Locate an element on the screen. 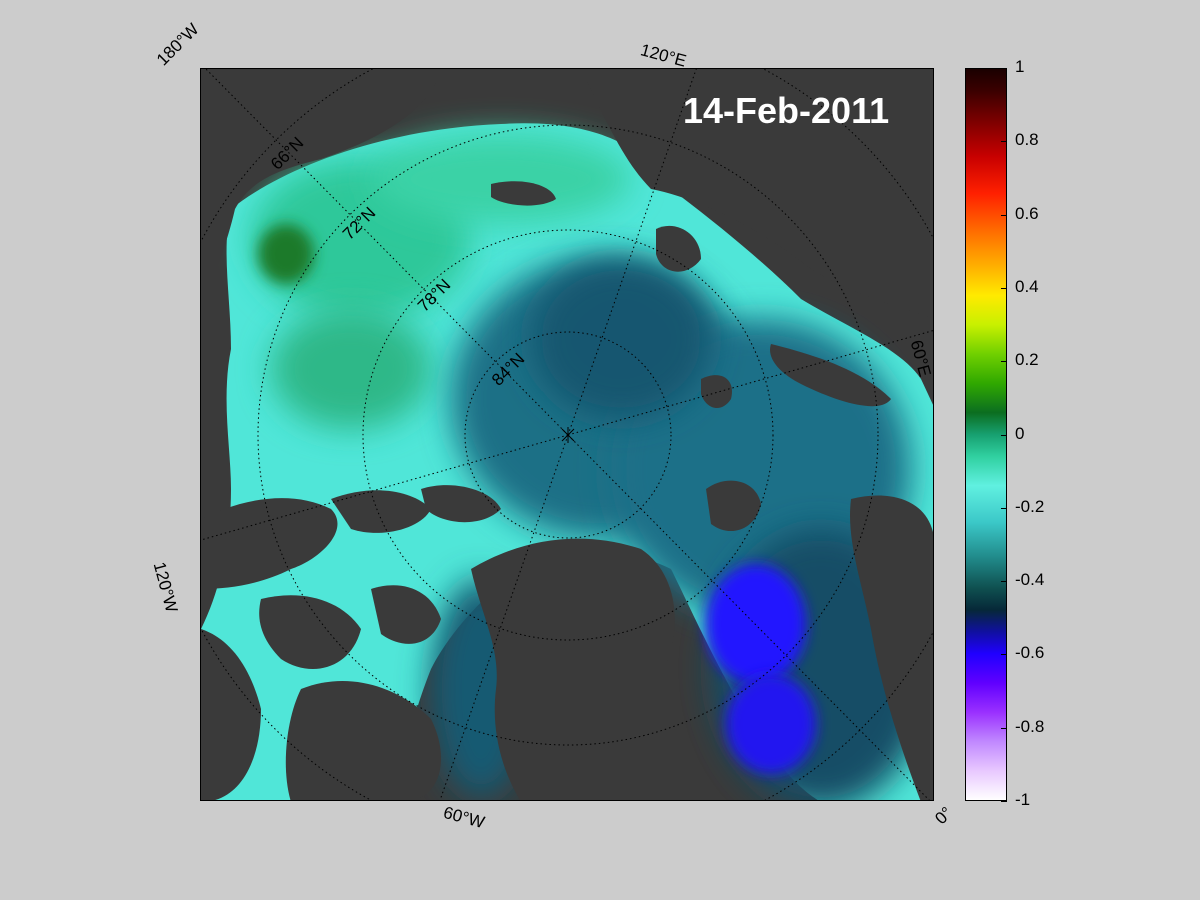 This screenshot has width=1200, height=900. colorbar-tick-label: -0.8 is located at coordinates (1030, 726).